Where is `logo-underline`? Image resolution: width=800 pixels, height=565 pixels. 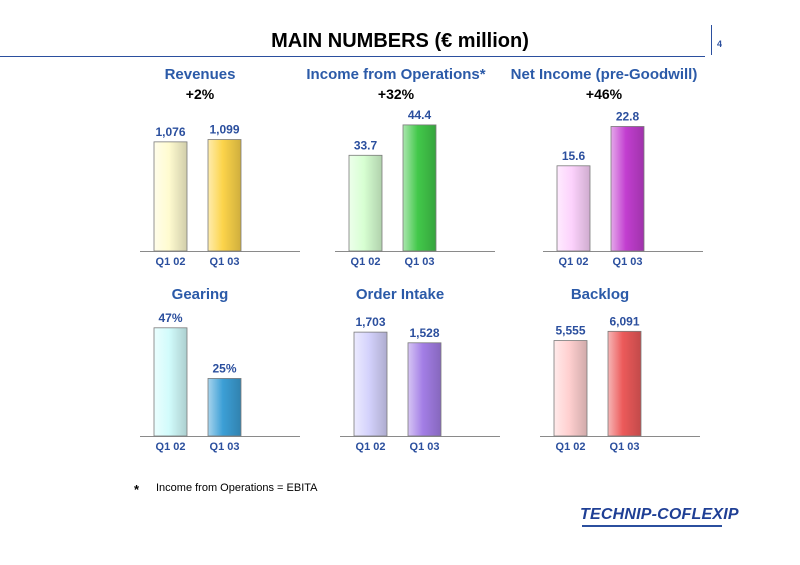 logo-underline is located at coordinates (652, 526).